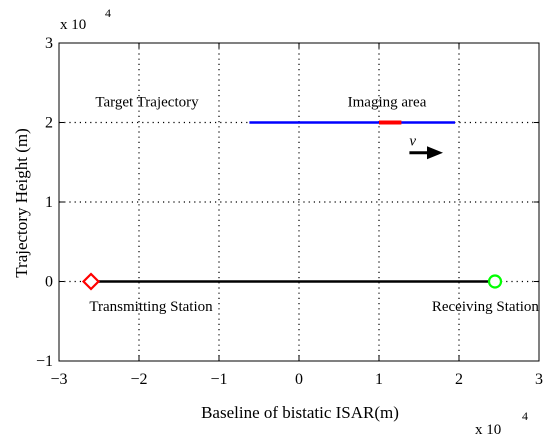 This screenshot has height=448, width=550. Describe the element at coordinates (151, 307) in the screenshot. I see `annotation-label: Transmitting Station` at that location.